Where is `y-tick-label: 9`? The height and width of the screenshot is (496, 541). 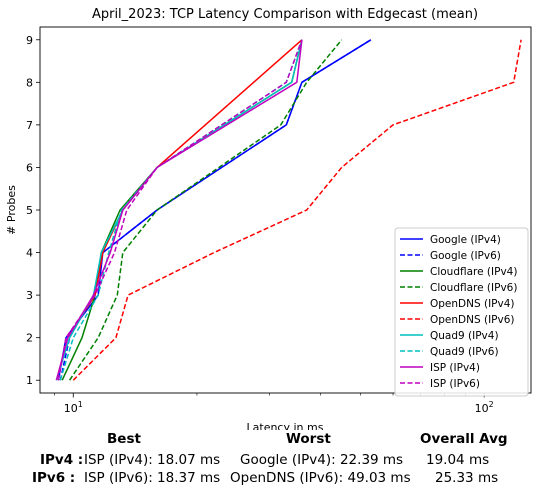 y-tick-label: 9 is located at coordinates (29, 40).